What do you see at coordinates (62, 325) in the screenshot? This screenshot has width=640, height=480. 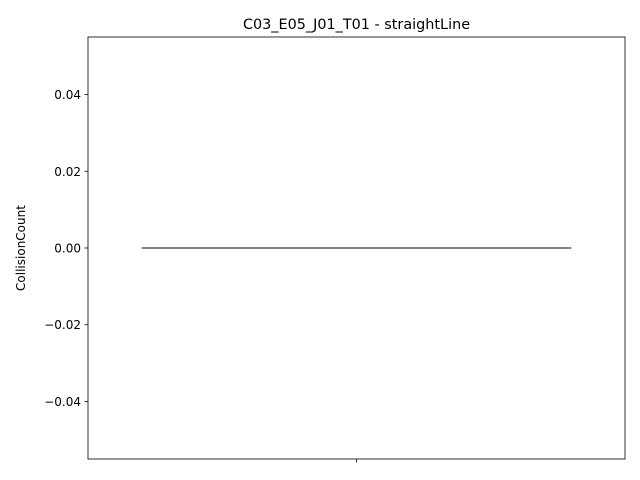 I see `y-tick-label: −0.02` at bounding box center [62, 325].